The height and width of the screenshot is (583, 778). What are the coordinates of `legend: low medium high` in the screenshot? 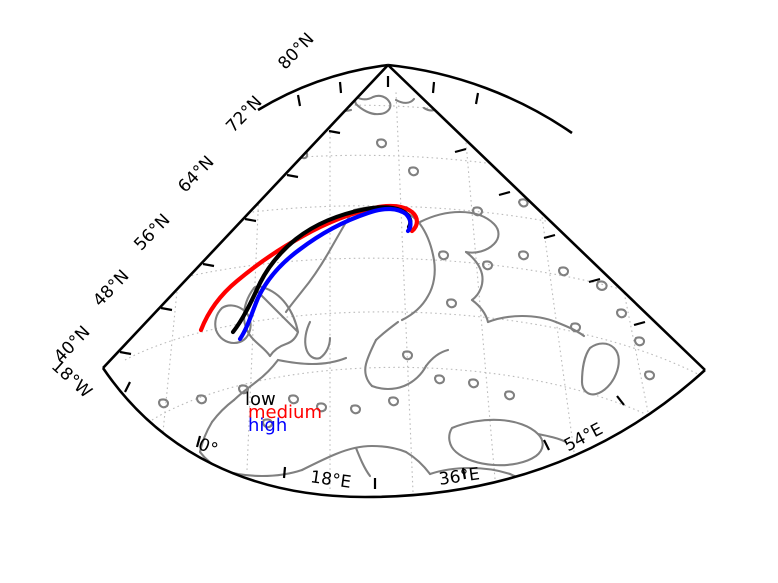 It's located at (283, 412).